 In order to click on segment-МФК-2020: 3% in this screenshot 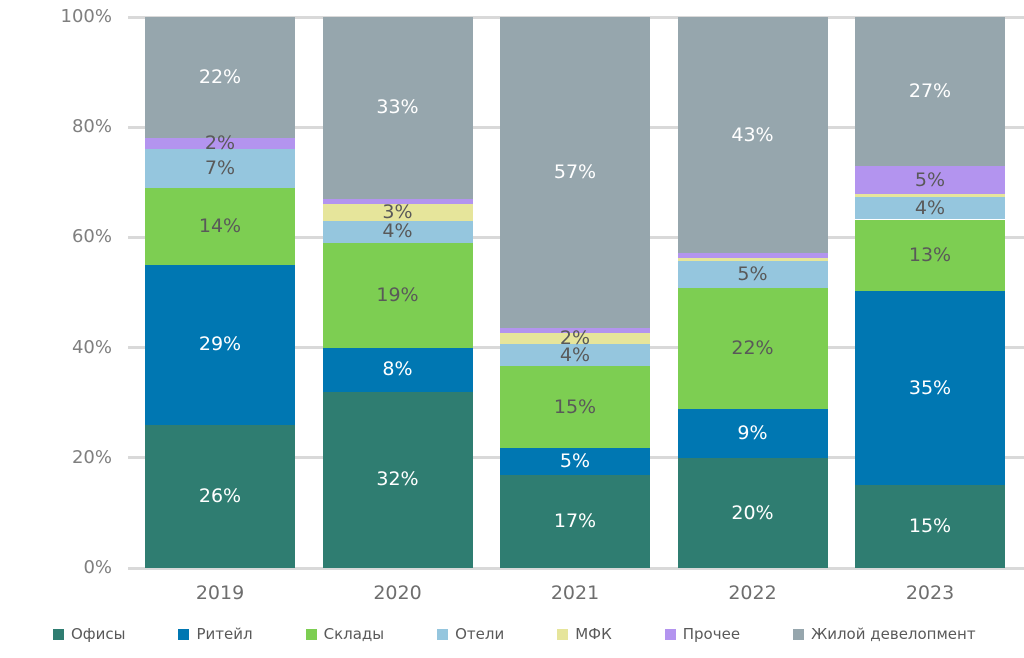, I will do `click(397, 212)`.